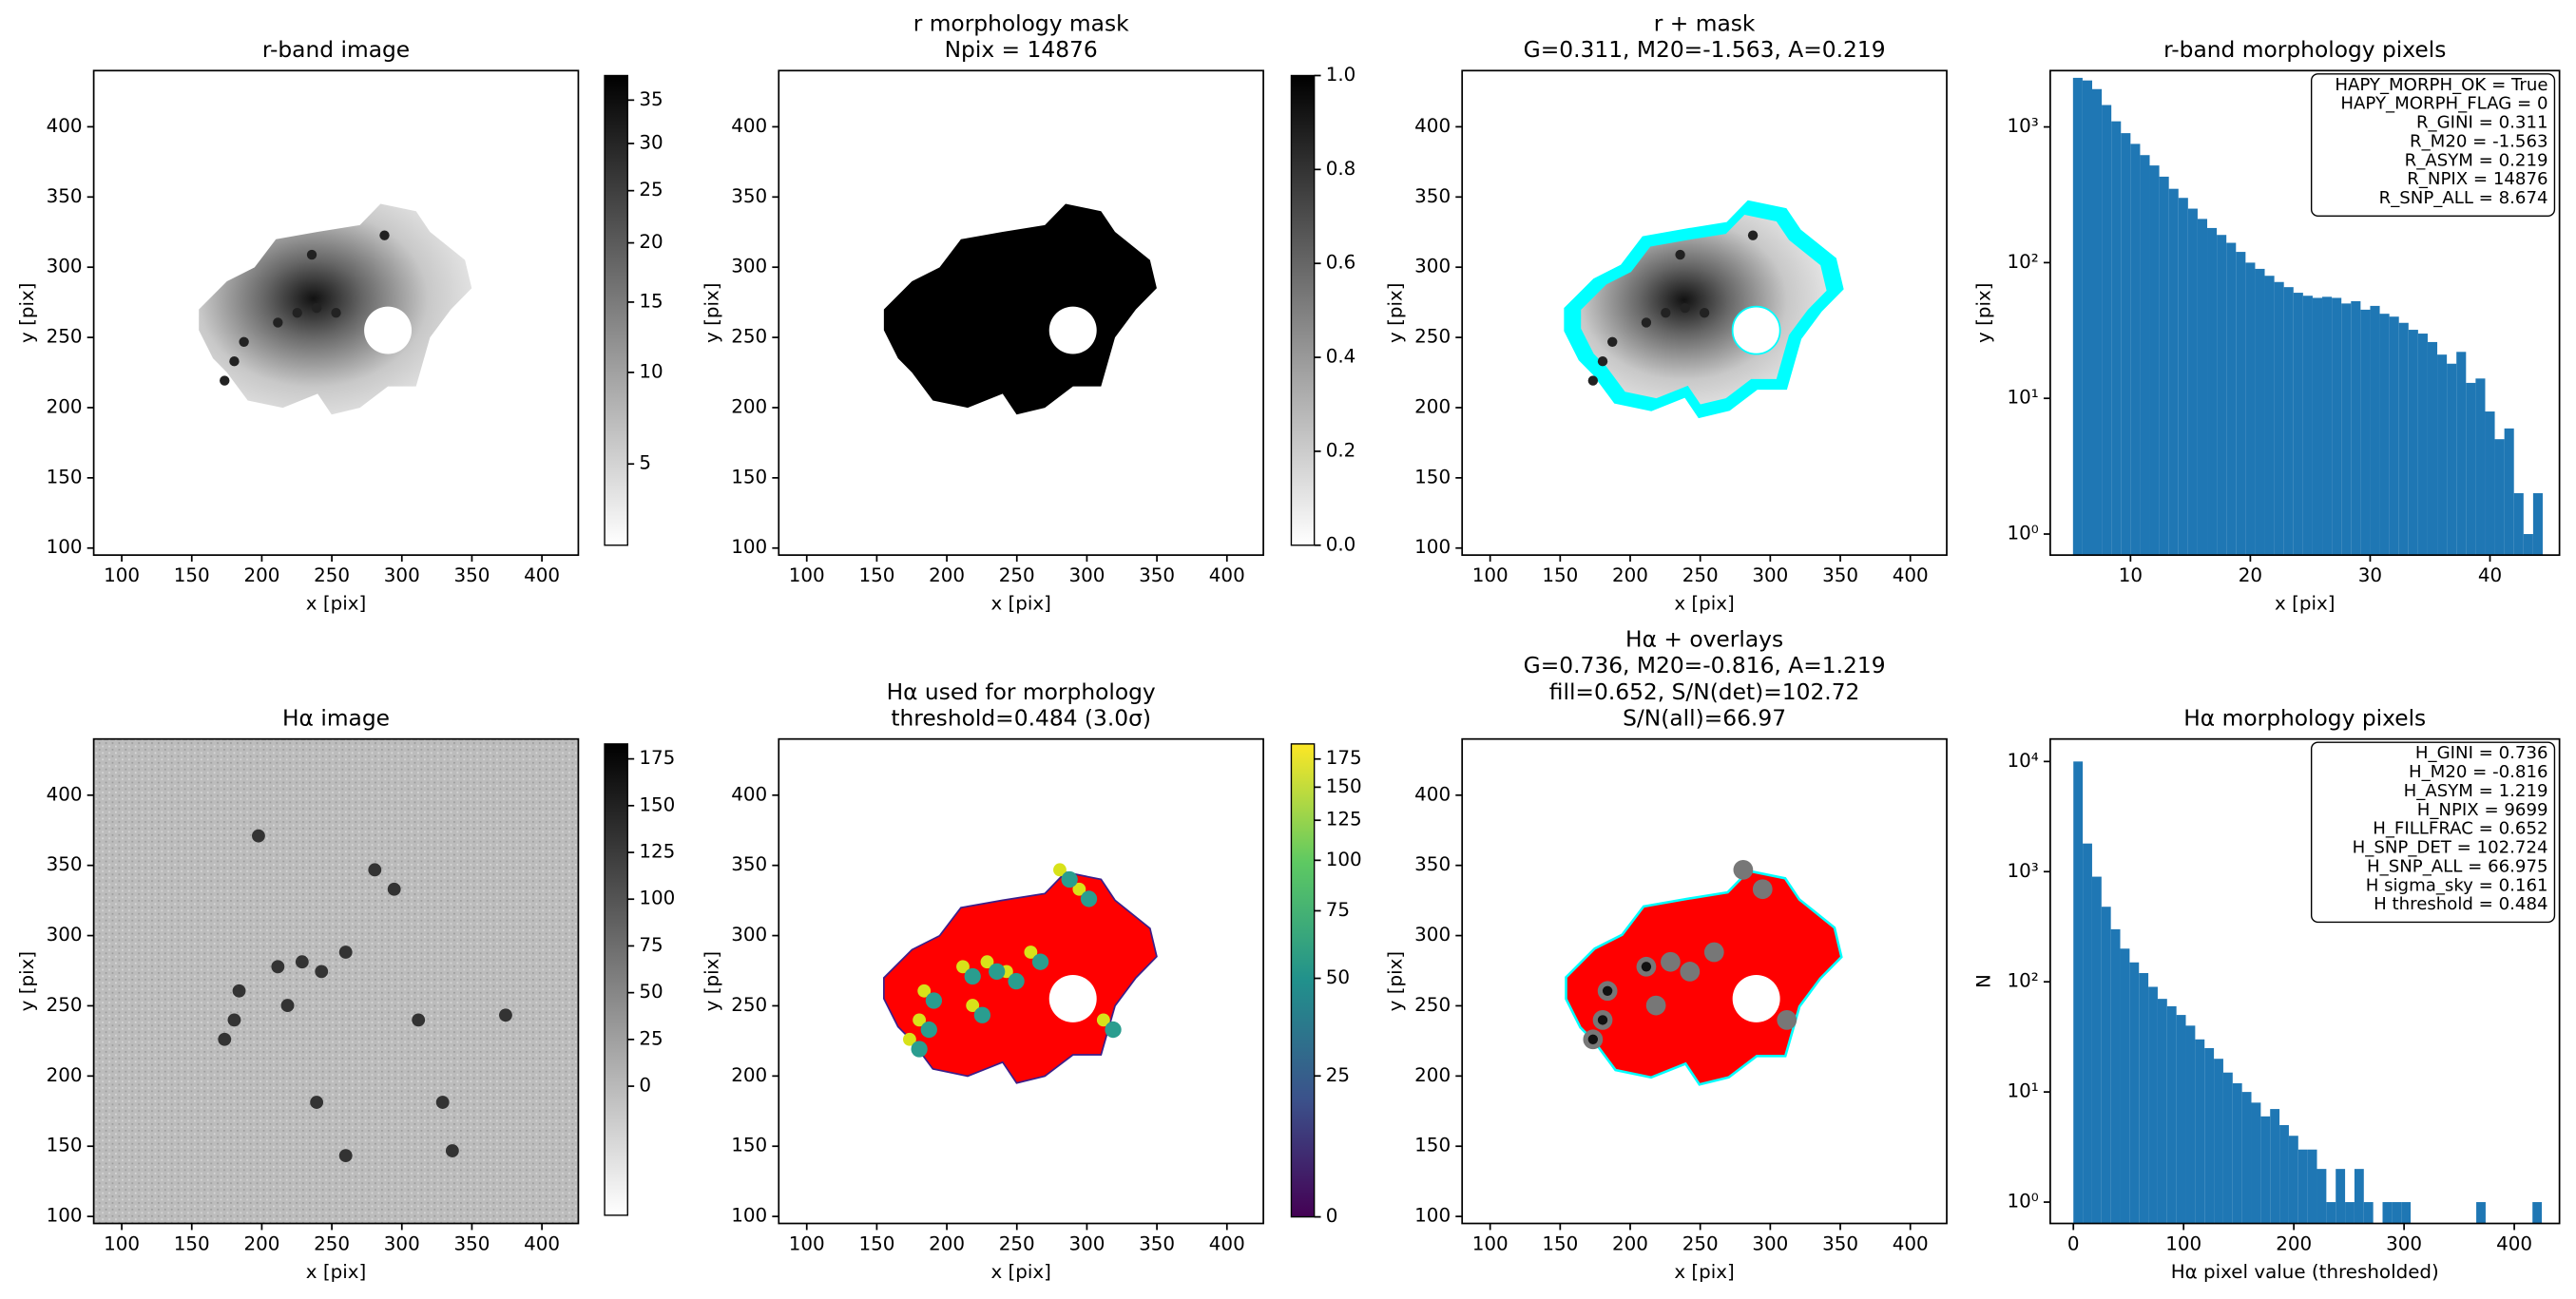 Image resolution: width=2576 pixels, height=1299 pixels. What do you see at coordinates (1021, 23) in the screenshot?
I see `panel-title: r morphology mask` at bounding box center [1021, 23].